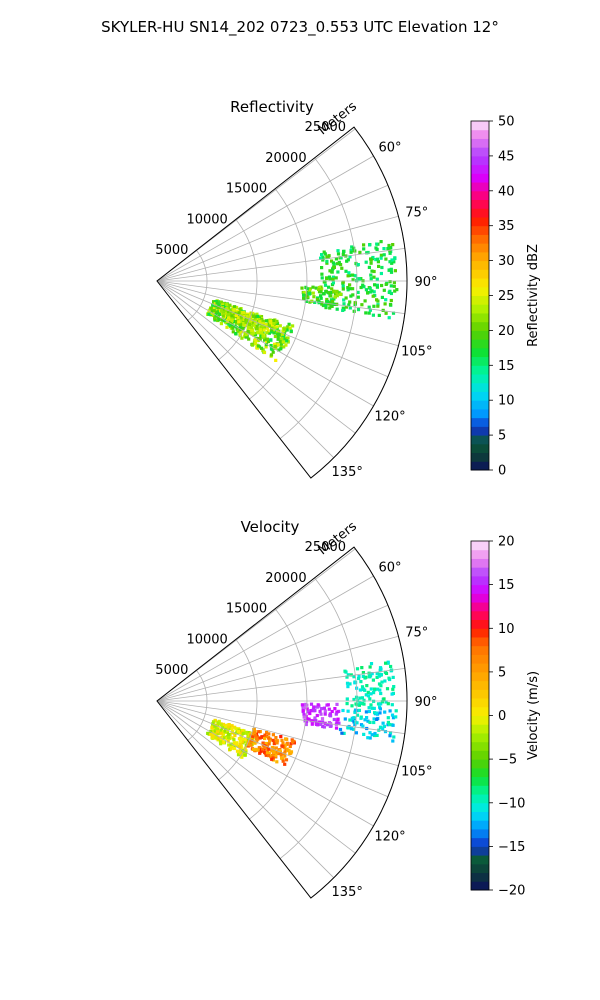 The height and width of the screenshot is (1000, 600). Describe the element at coordinates (278, 714) in the screenshot. I see `range-ring` at that location.